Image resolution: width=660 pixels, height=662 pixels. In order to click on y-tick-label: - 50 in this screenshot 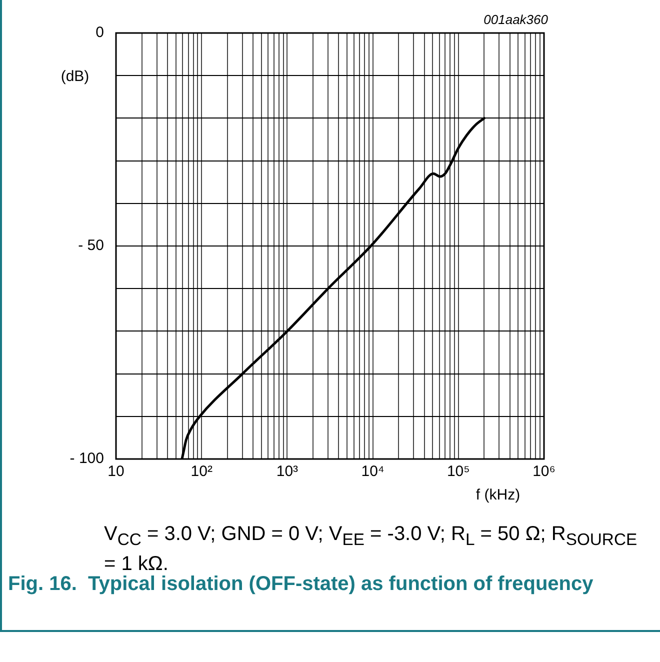, I will do `click(91, 245)`.